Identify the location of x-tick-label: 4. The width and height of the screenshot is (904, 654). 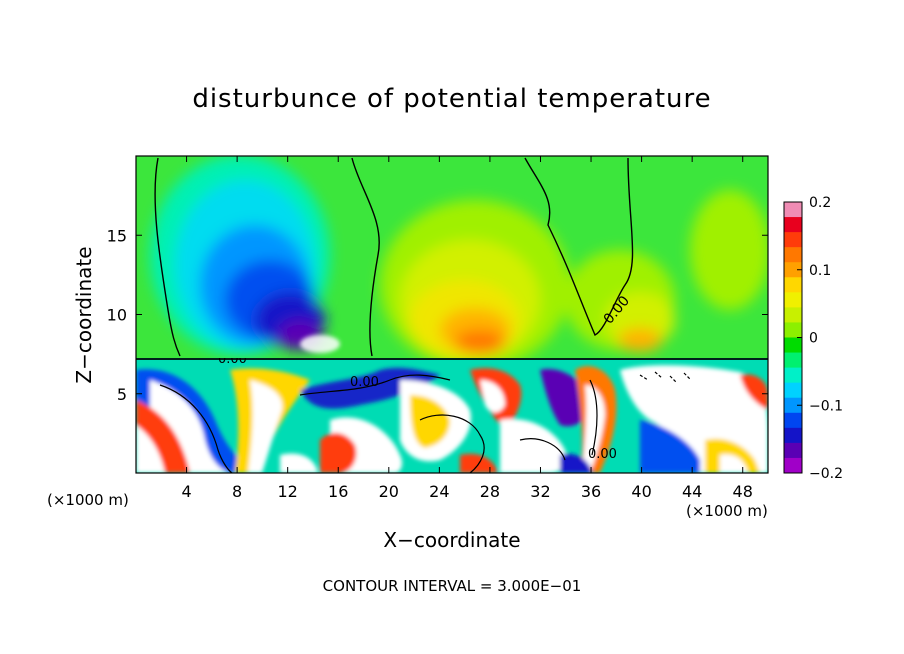
(186, 491).